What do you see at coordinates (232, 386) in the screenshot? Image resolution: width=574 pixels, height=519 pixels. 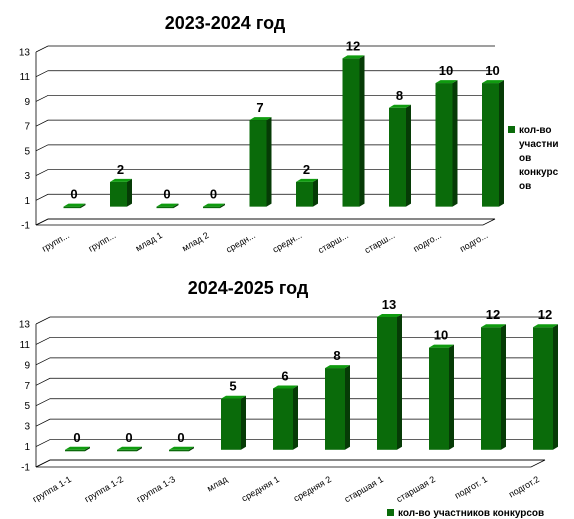 I see `data-label: 5` at bounding box center [232, 386].